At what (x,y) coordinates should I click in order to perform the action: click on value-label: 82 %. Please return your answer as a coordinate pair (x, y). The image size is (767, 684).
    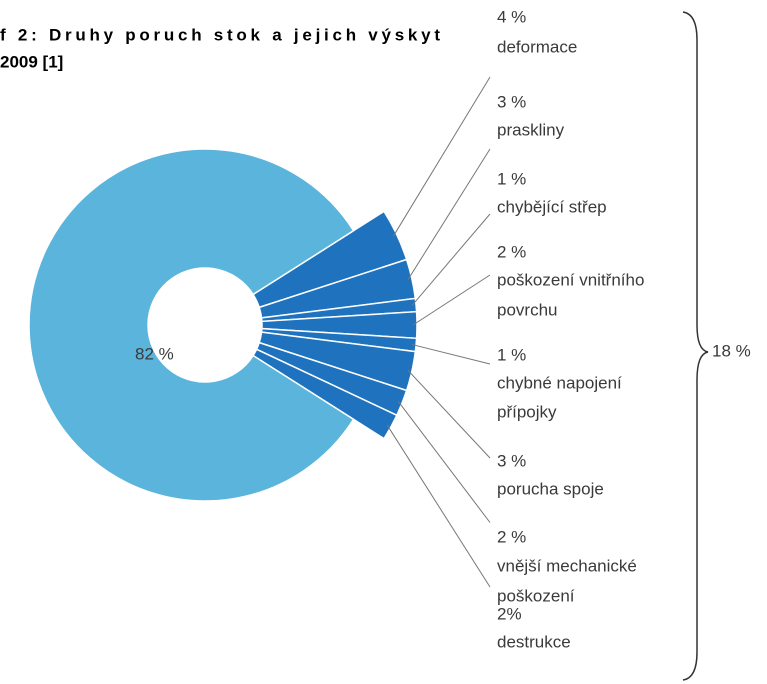
    Looking at the image, I should click on (154, 353).